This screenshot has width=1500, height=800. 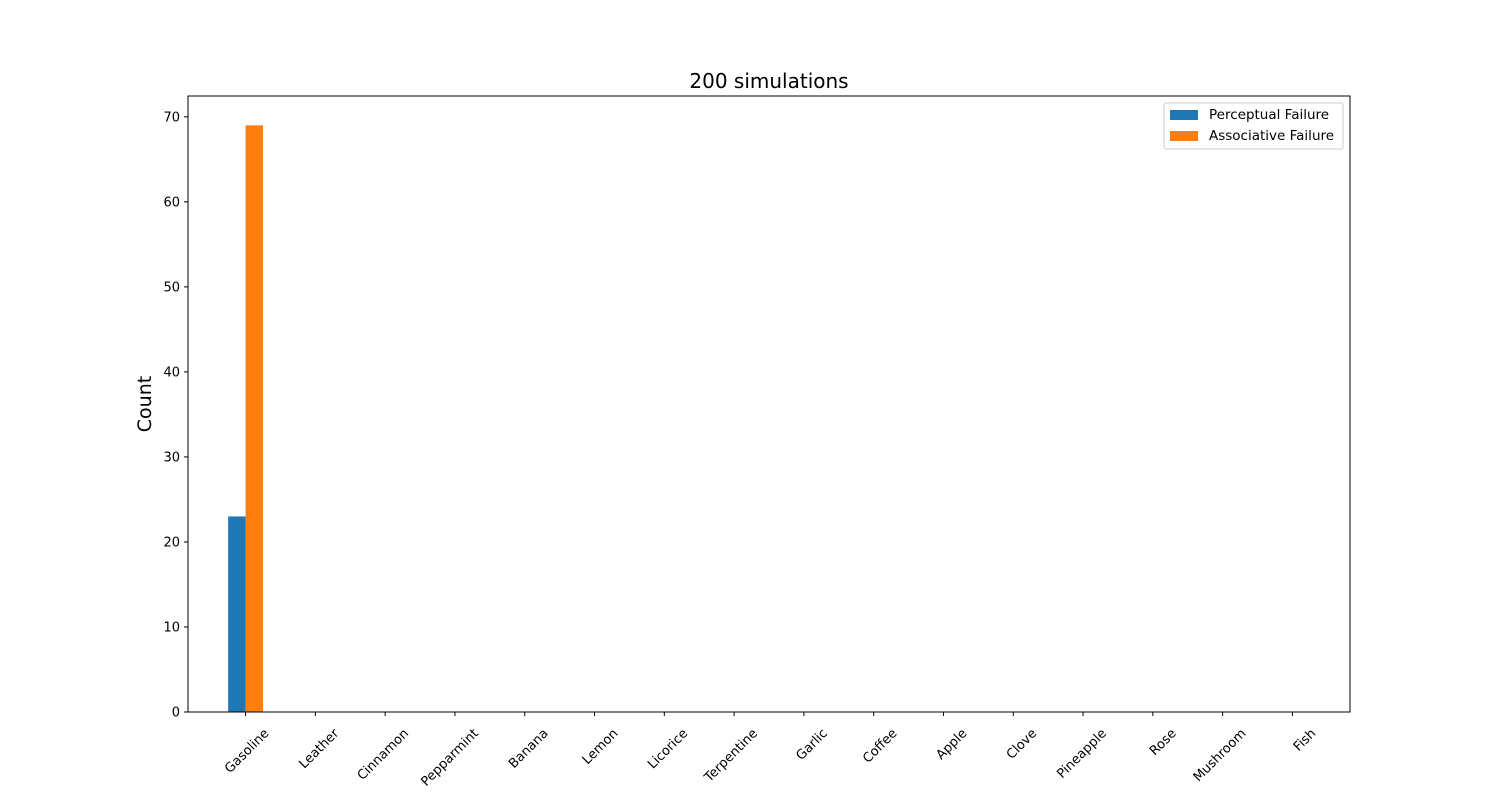 What do you see at coordinates (171, 627) in the screenshot?
I see `y-tick-label: 10` at bounding box center [171, 627].